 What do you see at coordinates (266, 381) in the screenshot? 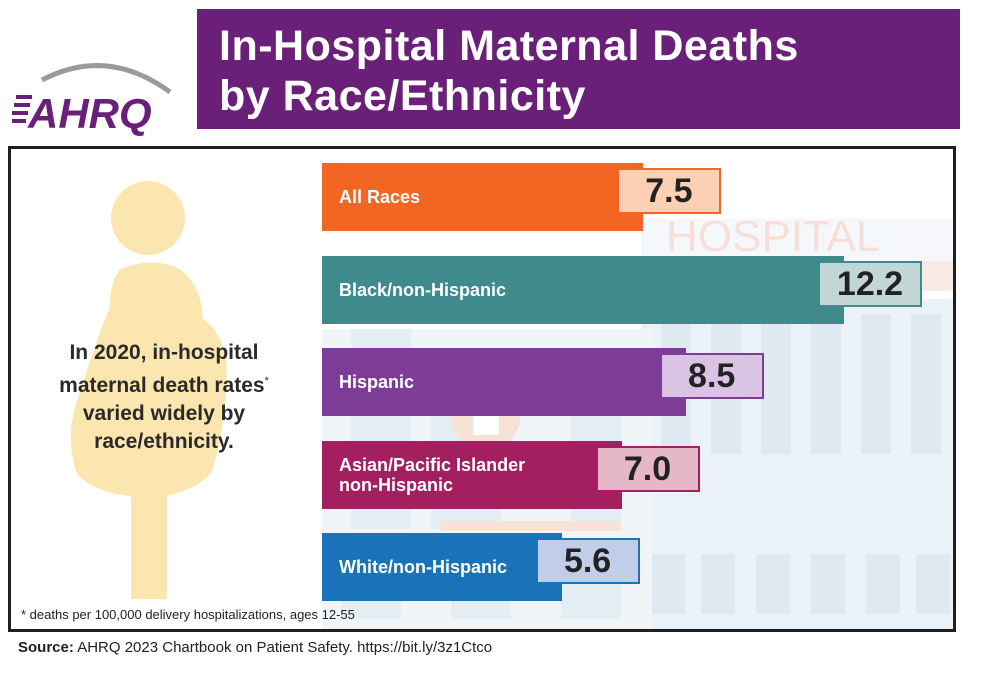
I see `caption-footnote-marker: *` at bounding box center [266, 381].